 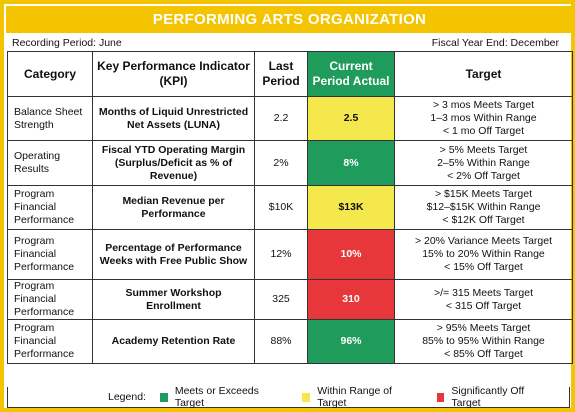 I want to click on legend-text-off: Significantly Off Target, so click(x=488, y=397).